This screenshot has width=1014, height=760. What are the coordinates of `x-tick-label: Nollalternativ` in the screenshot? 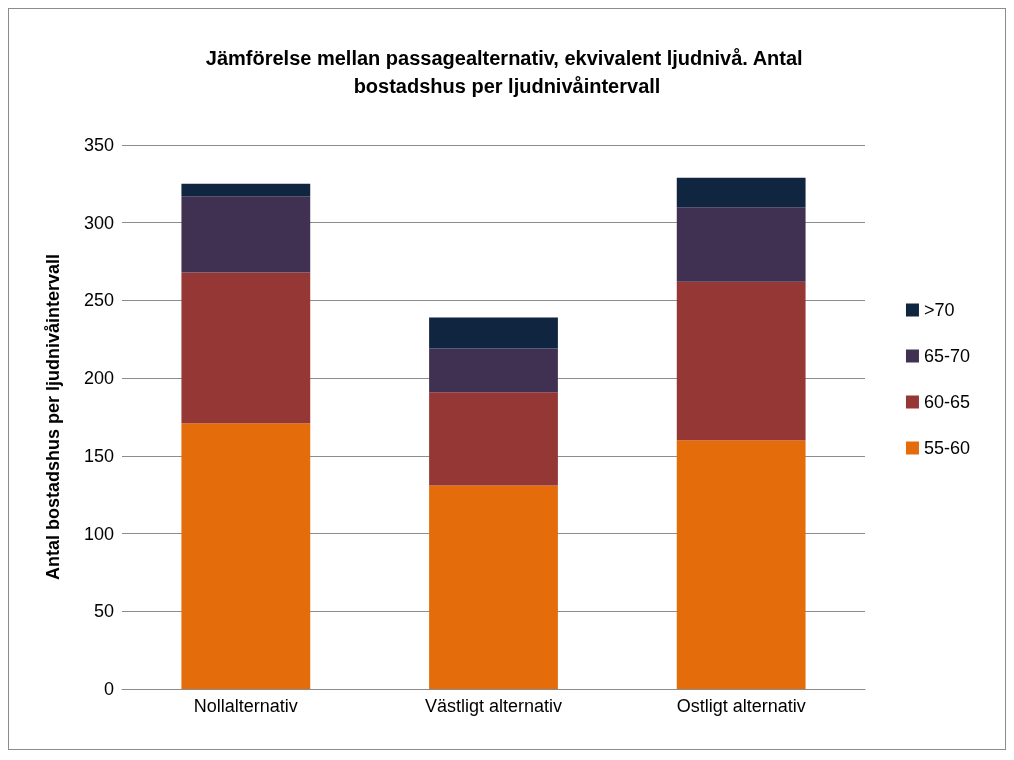 It's located at (245, 706).